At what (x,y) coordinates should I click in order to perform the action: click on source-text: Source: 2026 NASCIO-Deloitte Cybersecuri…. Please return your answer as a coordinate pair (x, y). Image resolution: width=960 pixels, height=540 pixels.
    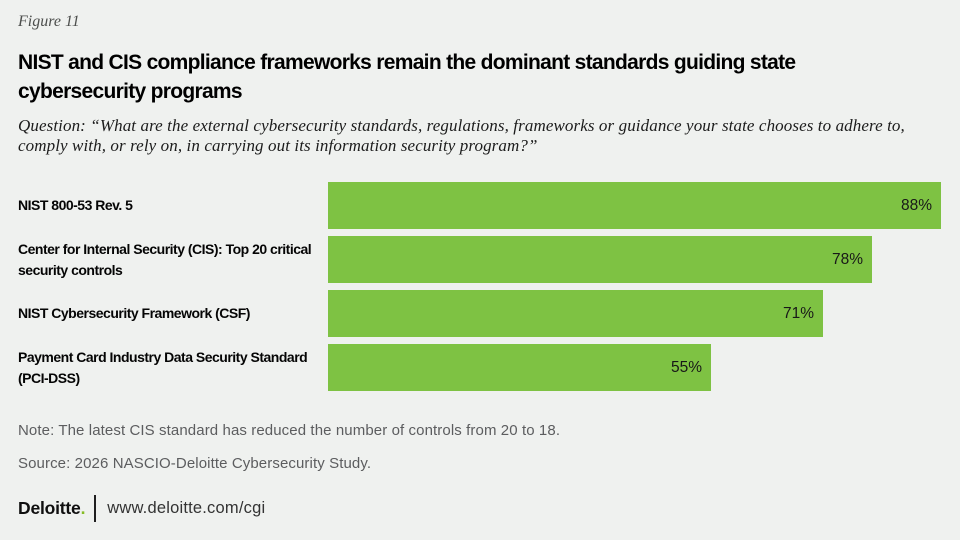
    Looking at the image, I should click on (195, 463).